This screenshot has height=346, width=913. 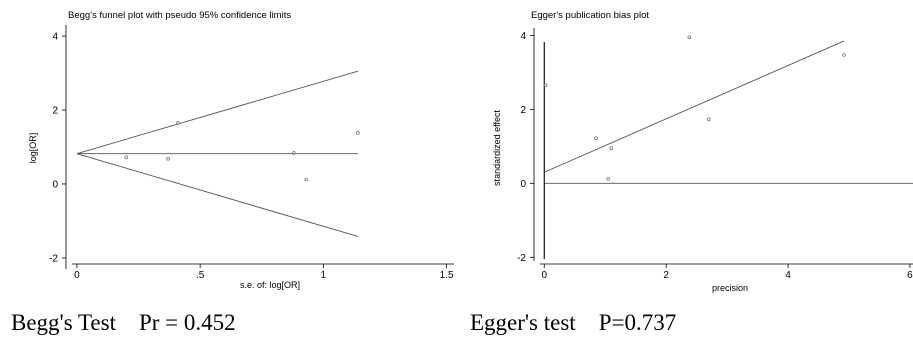 What do you see at coordinates (217, 112) in the screenshot?
I see `begg-upper-confidence-limit` at bounding box center [217, 112].